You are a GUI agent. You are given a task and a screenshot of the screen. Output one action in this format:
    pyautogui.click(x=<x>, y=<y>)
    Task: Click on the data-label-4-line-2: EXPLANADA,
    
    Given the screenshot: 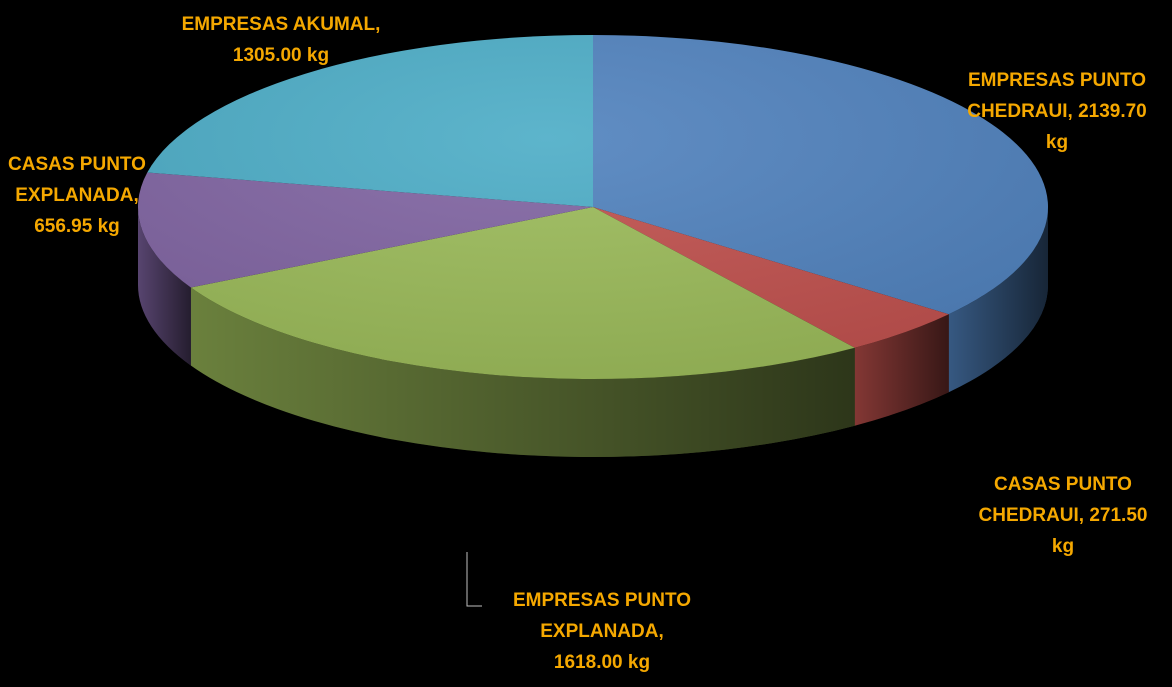 What is the action you would take?
    pyautogui.click(x=77, y=195)
    